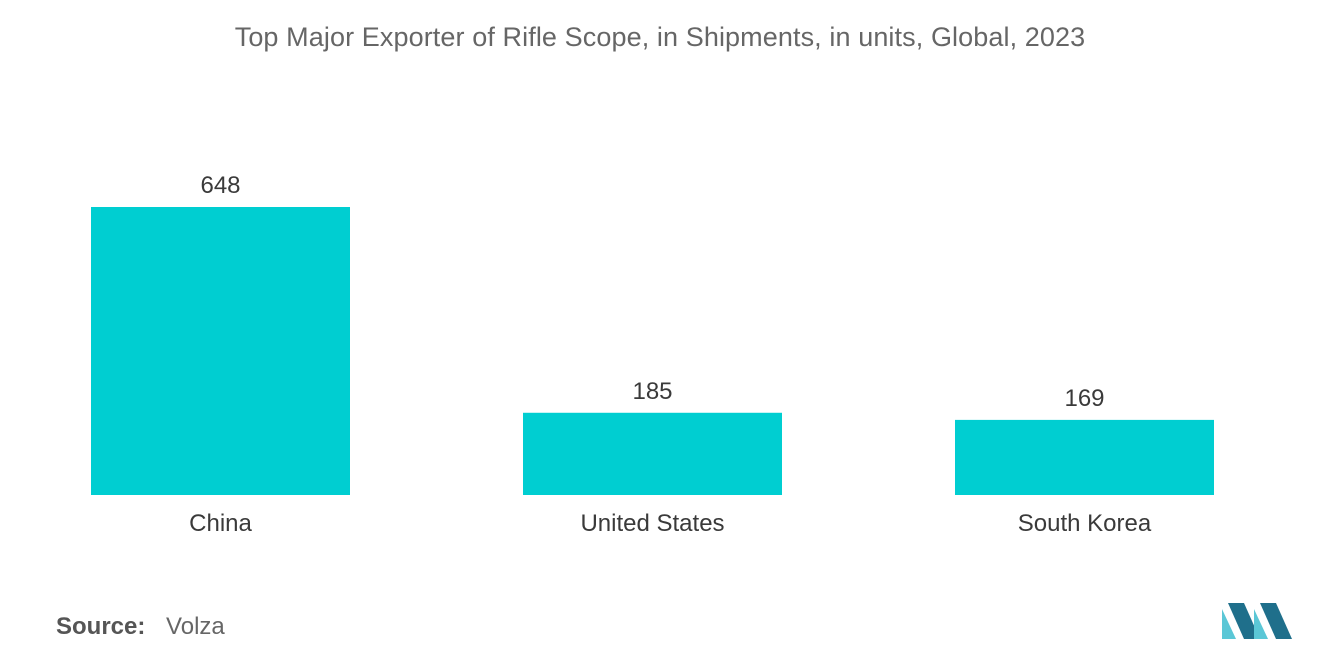 This screenshot has height=665, width=1320. What do you see at coordinates (1257, 621) in the screenshot?
I see `mordor-logo-icon` at bounding box center [1257, 621].